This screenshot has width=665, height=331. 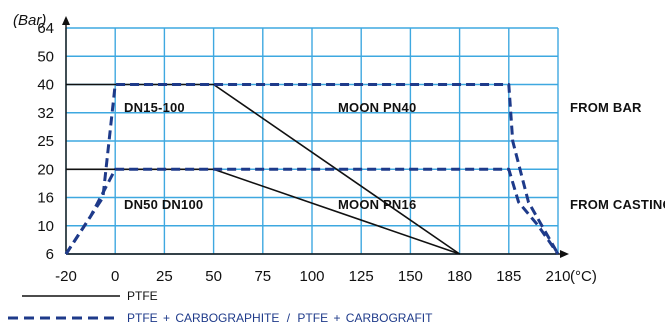 What do you see at coordinates (508, 276) in the screenshot?
I see `x-tick-label: 185` at bounding box center [508, 276].